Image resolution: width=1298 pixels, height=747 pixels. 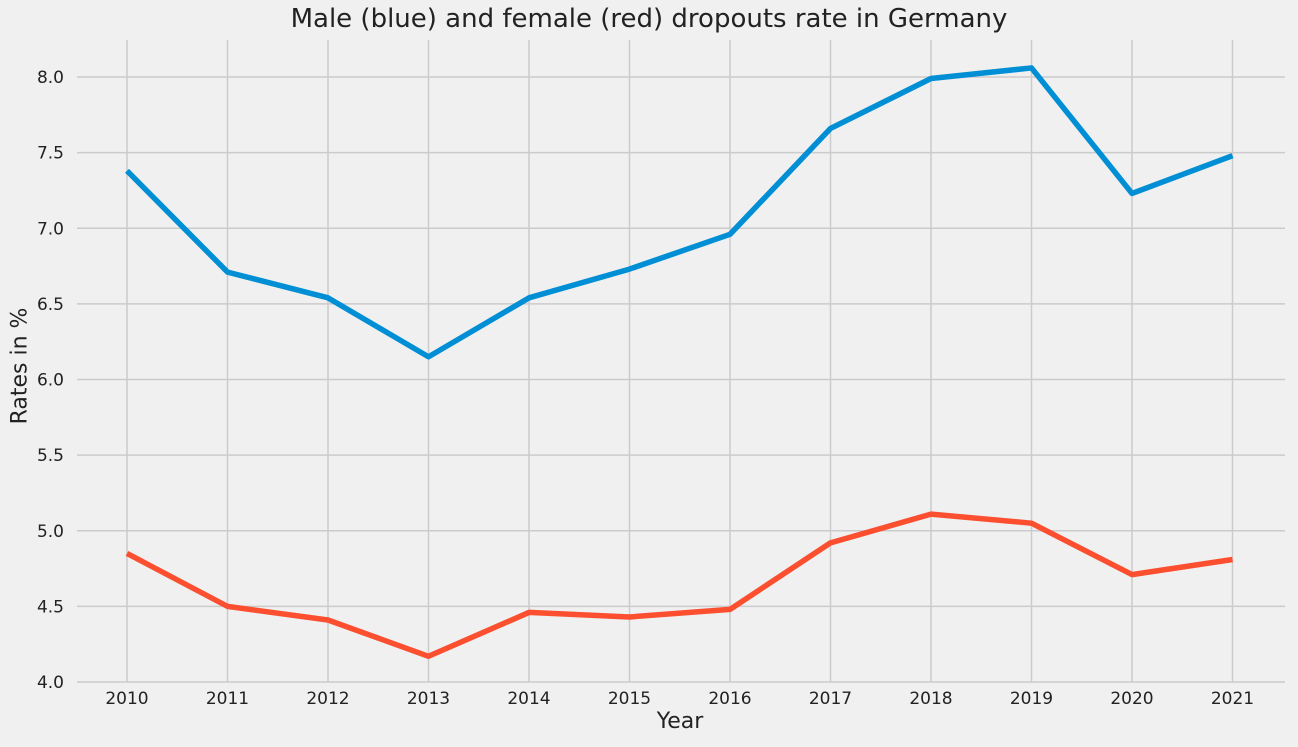 What do you see at coordinates (20, 366) in the screenshot?
I see `y-axis-label: Rates in %` at bounding box center [20, 366].